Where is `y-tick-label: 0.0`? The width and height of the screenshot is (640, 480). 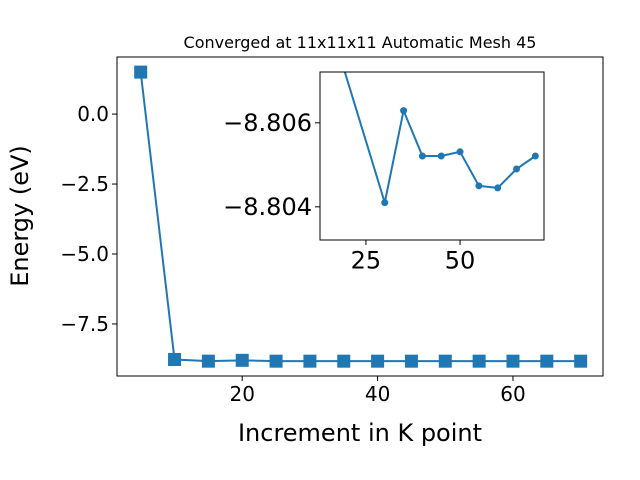 y-tick-label: 0.0 is located at coordinates (93, 114).